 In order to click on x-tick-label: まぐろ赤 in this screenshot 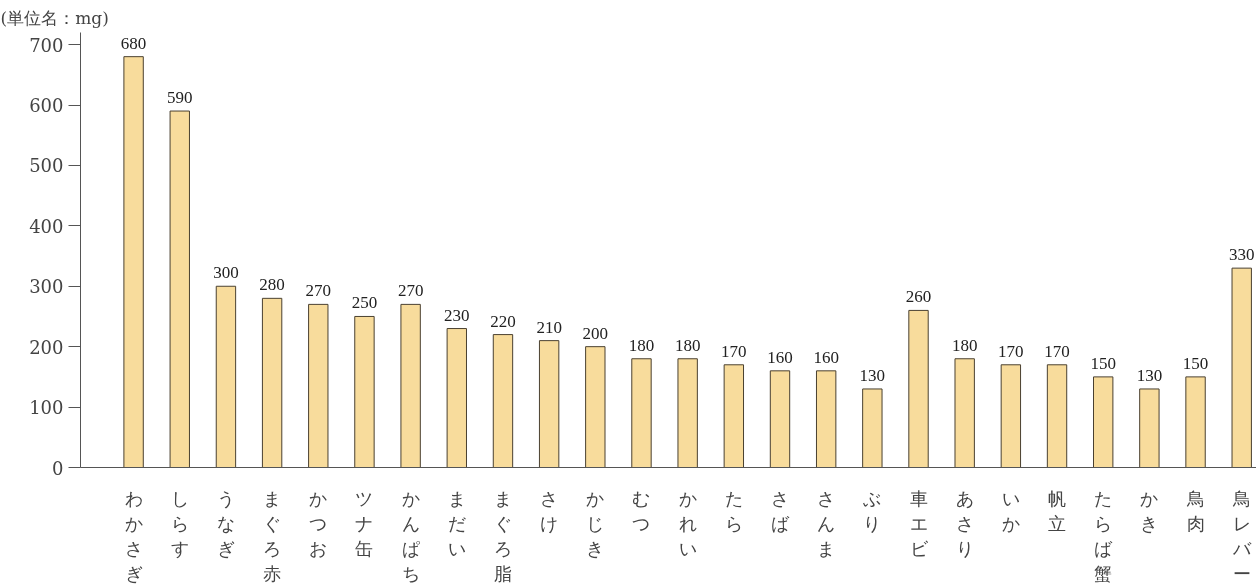, I will do `click(272, 536)`.